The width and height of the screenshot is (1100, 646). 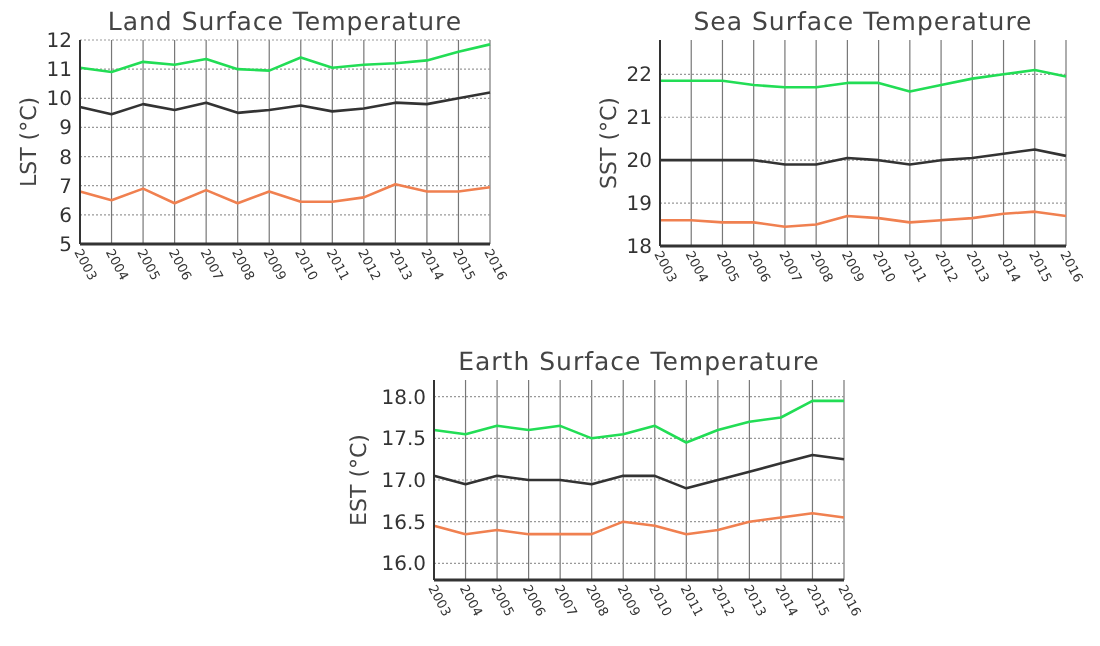 What do you see at coordinates (29, 142) in the screenshot?
I see `y-axis-title: LST (°C)` at bounding box center [29, 142].